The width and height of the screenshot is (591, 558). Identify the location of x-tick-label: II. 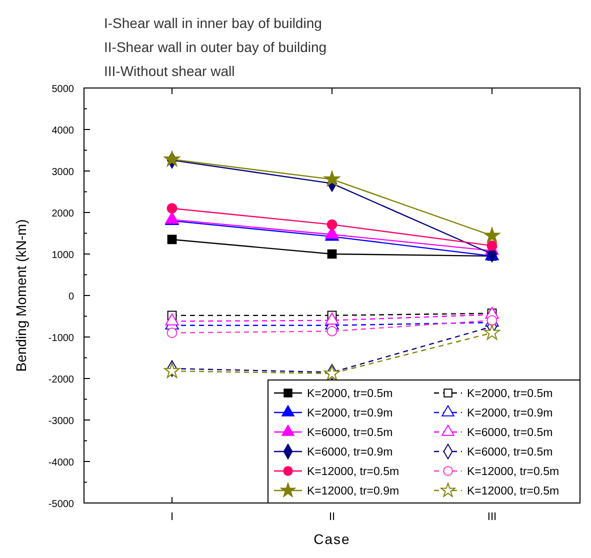
(332, 517).